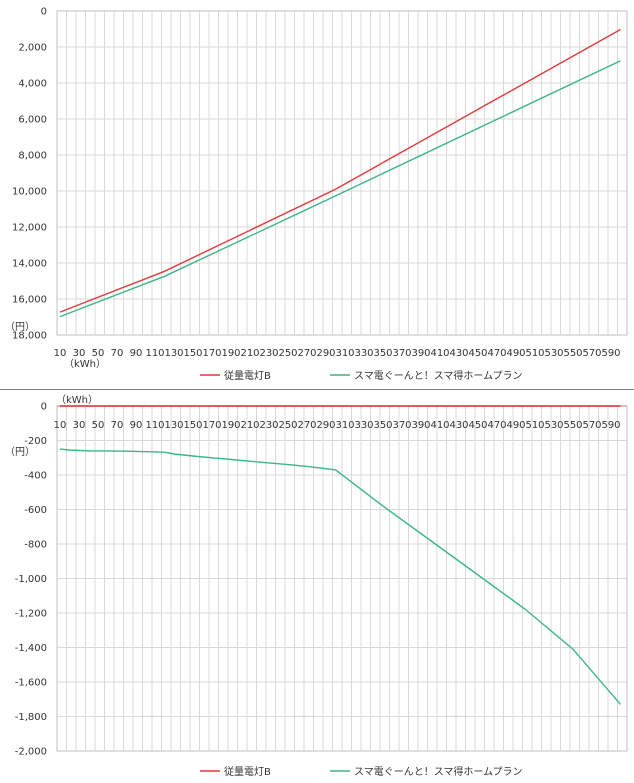  What do you see at coordinates (35, 441) in the screenshot?
I see `y-tick-label: -200` at bounding box center [35, 441].